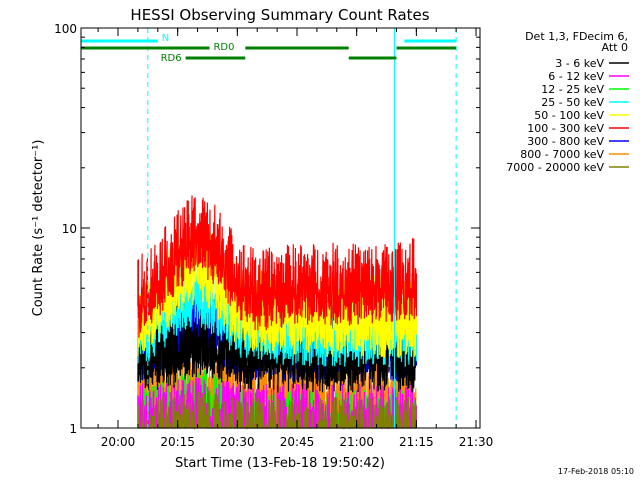  I want to click on legend-label: 100 - 300 keV, so click(565, 128).